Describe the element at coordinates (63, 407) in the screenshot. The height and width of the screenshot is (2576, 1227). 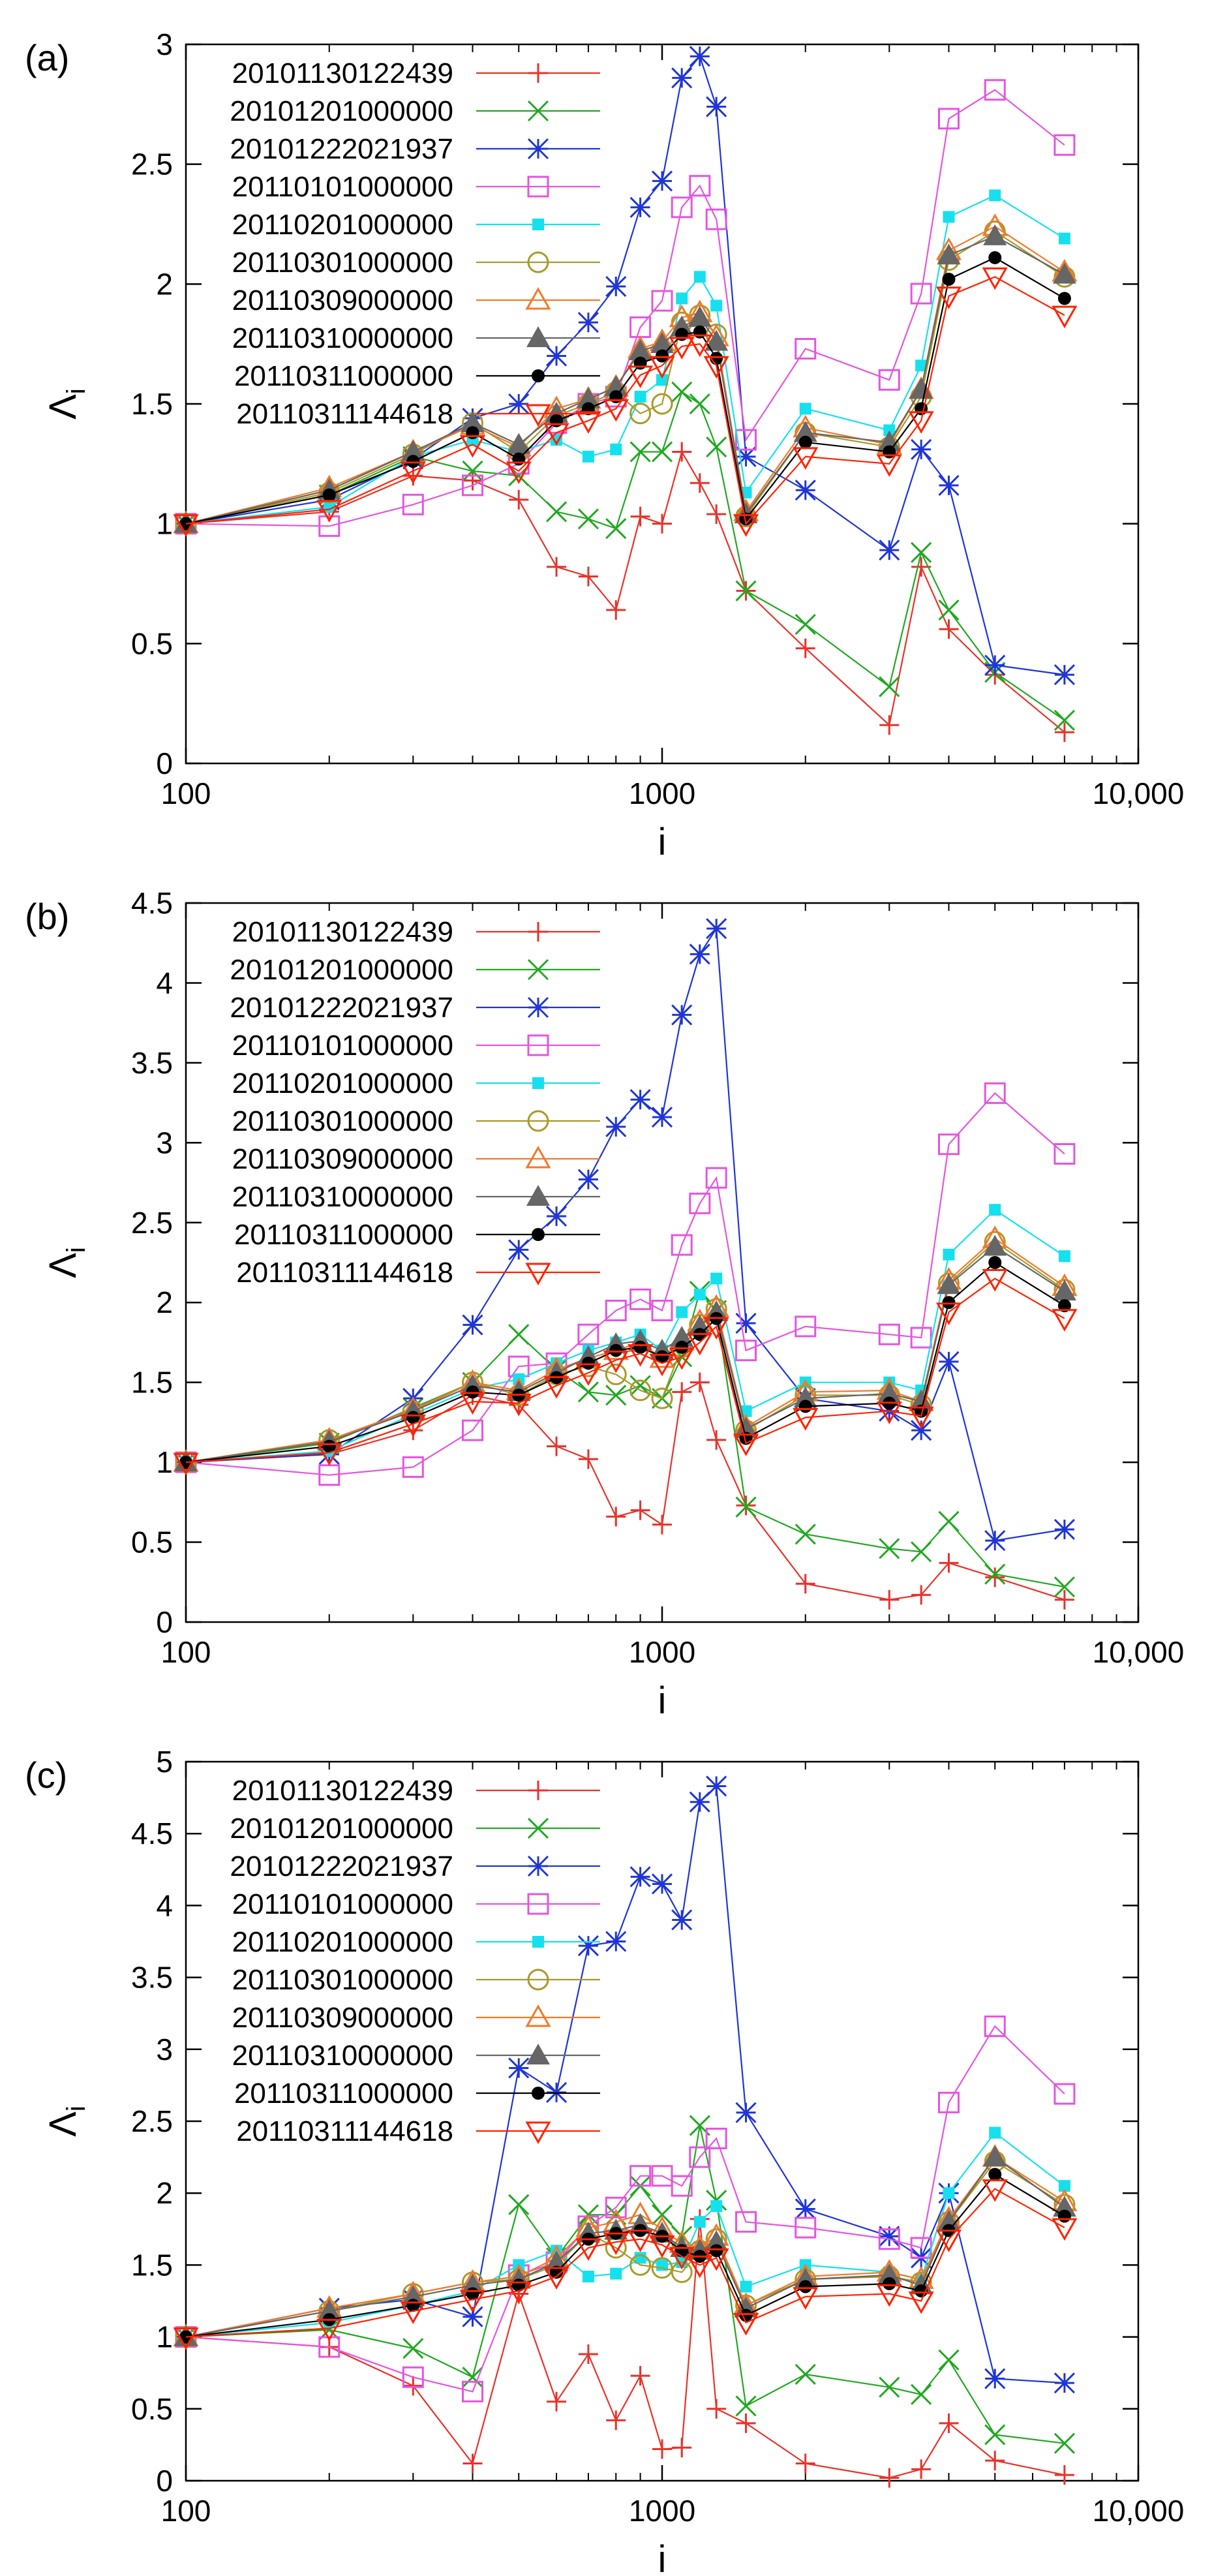
I see `y-axis-label-main: Λ` at that location.